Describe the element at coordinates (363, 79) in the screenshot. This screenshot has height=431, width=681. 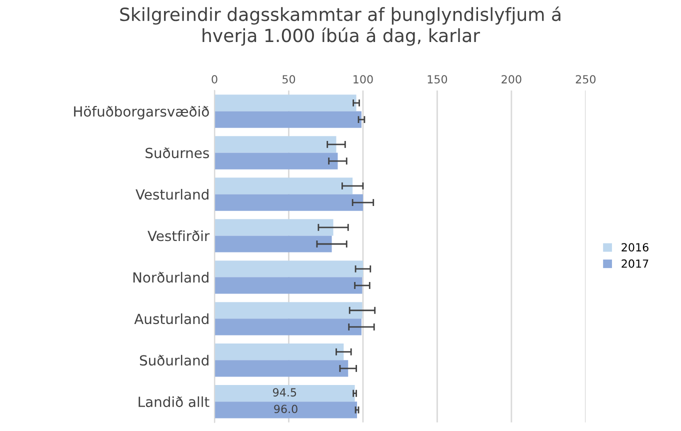
I see `x-tick-label: 100` at that location.